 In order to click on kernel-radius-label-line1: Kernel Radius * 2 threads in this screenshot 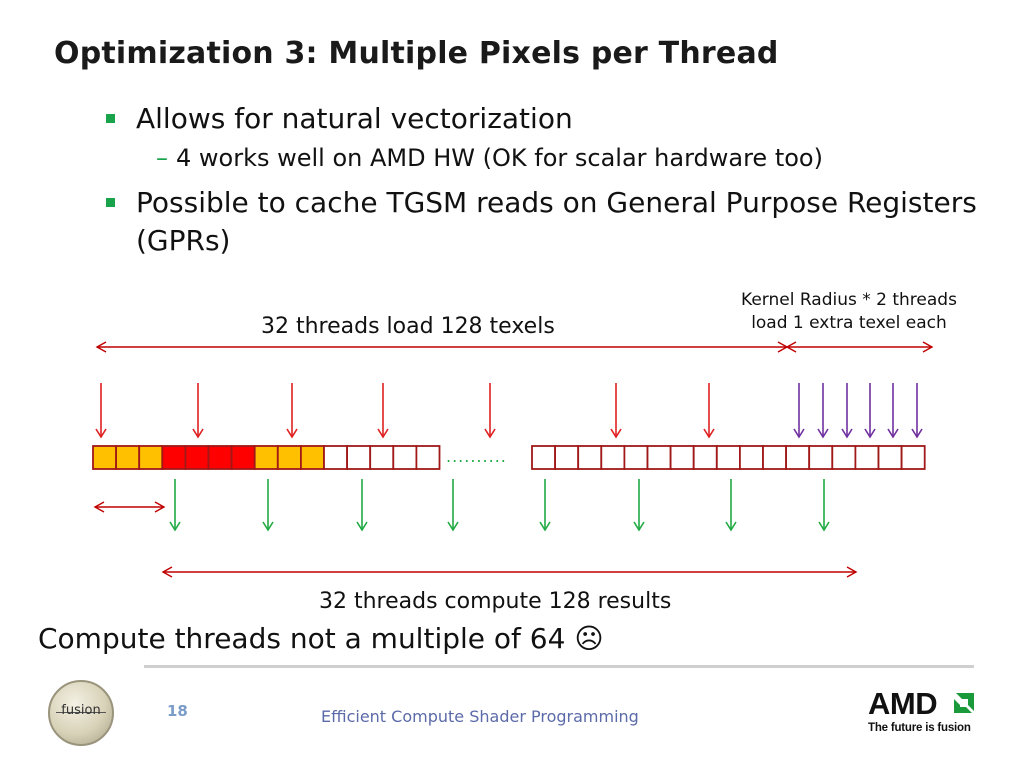, I will do `click(849, 300)`.